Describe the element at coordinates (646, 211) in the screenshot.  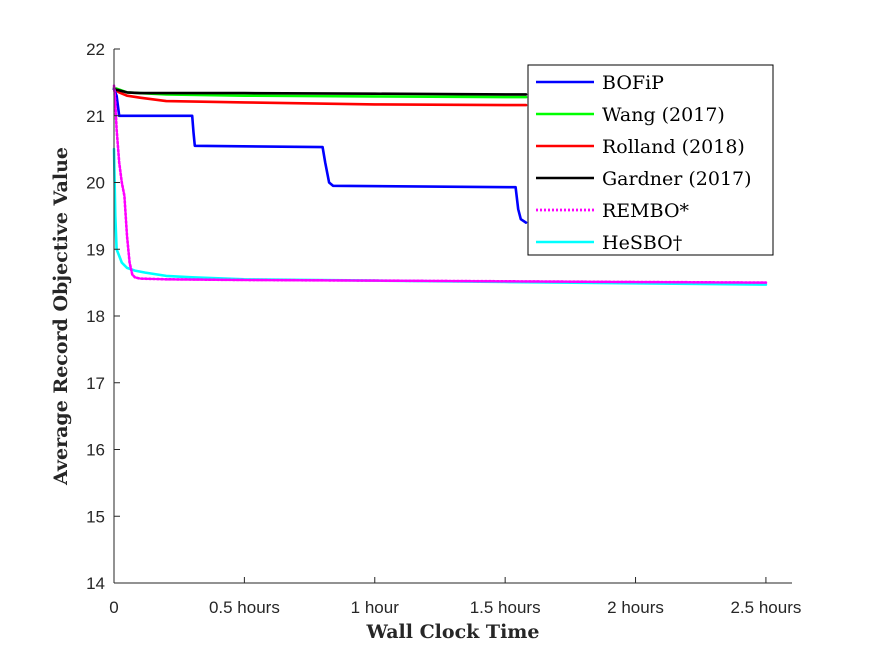
I see `legend-label: REMBO*` at that location.